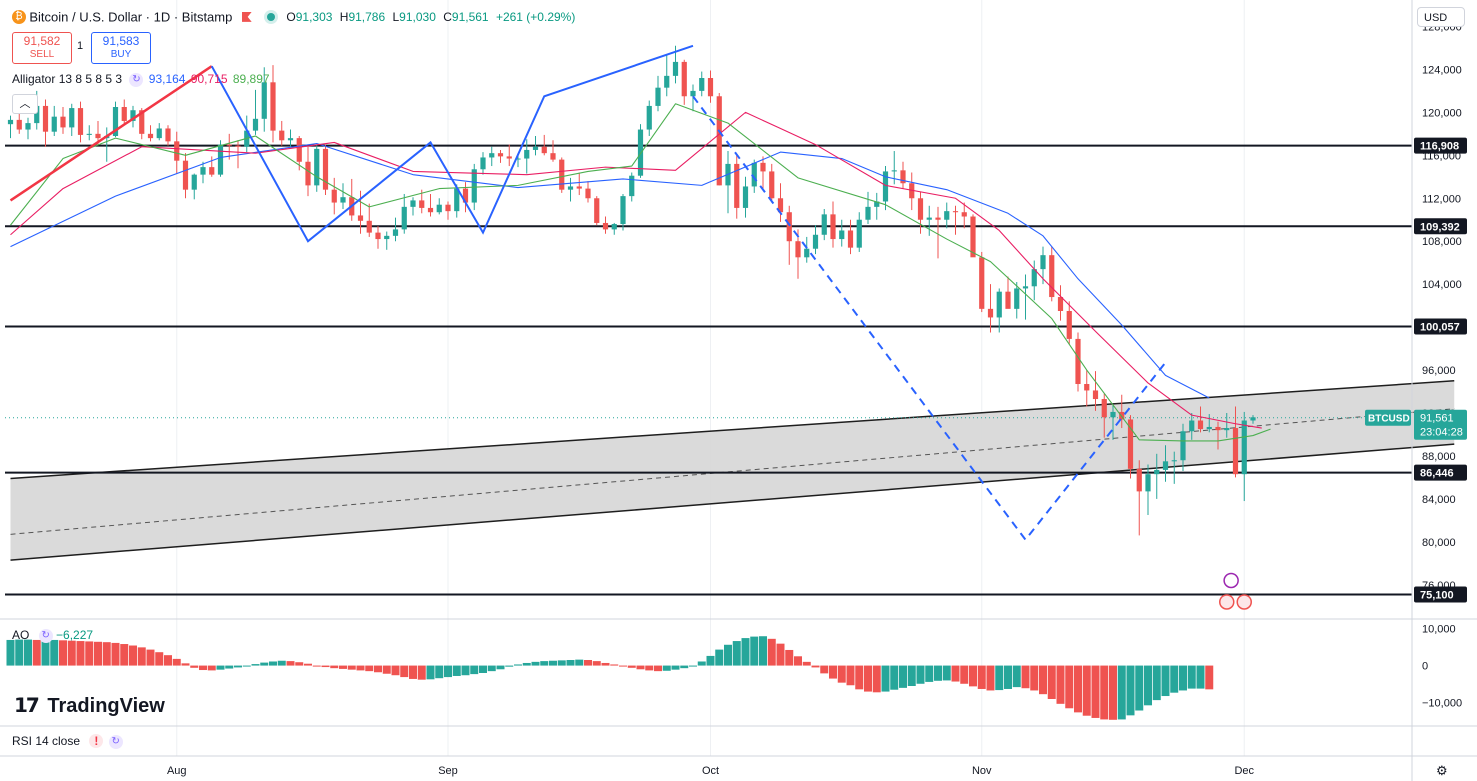 The image size is (1477, 781). Describe the element at coordinates (115, 741) in the screenshot. I see `rsi-settings-icon: ↻` at that location.